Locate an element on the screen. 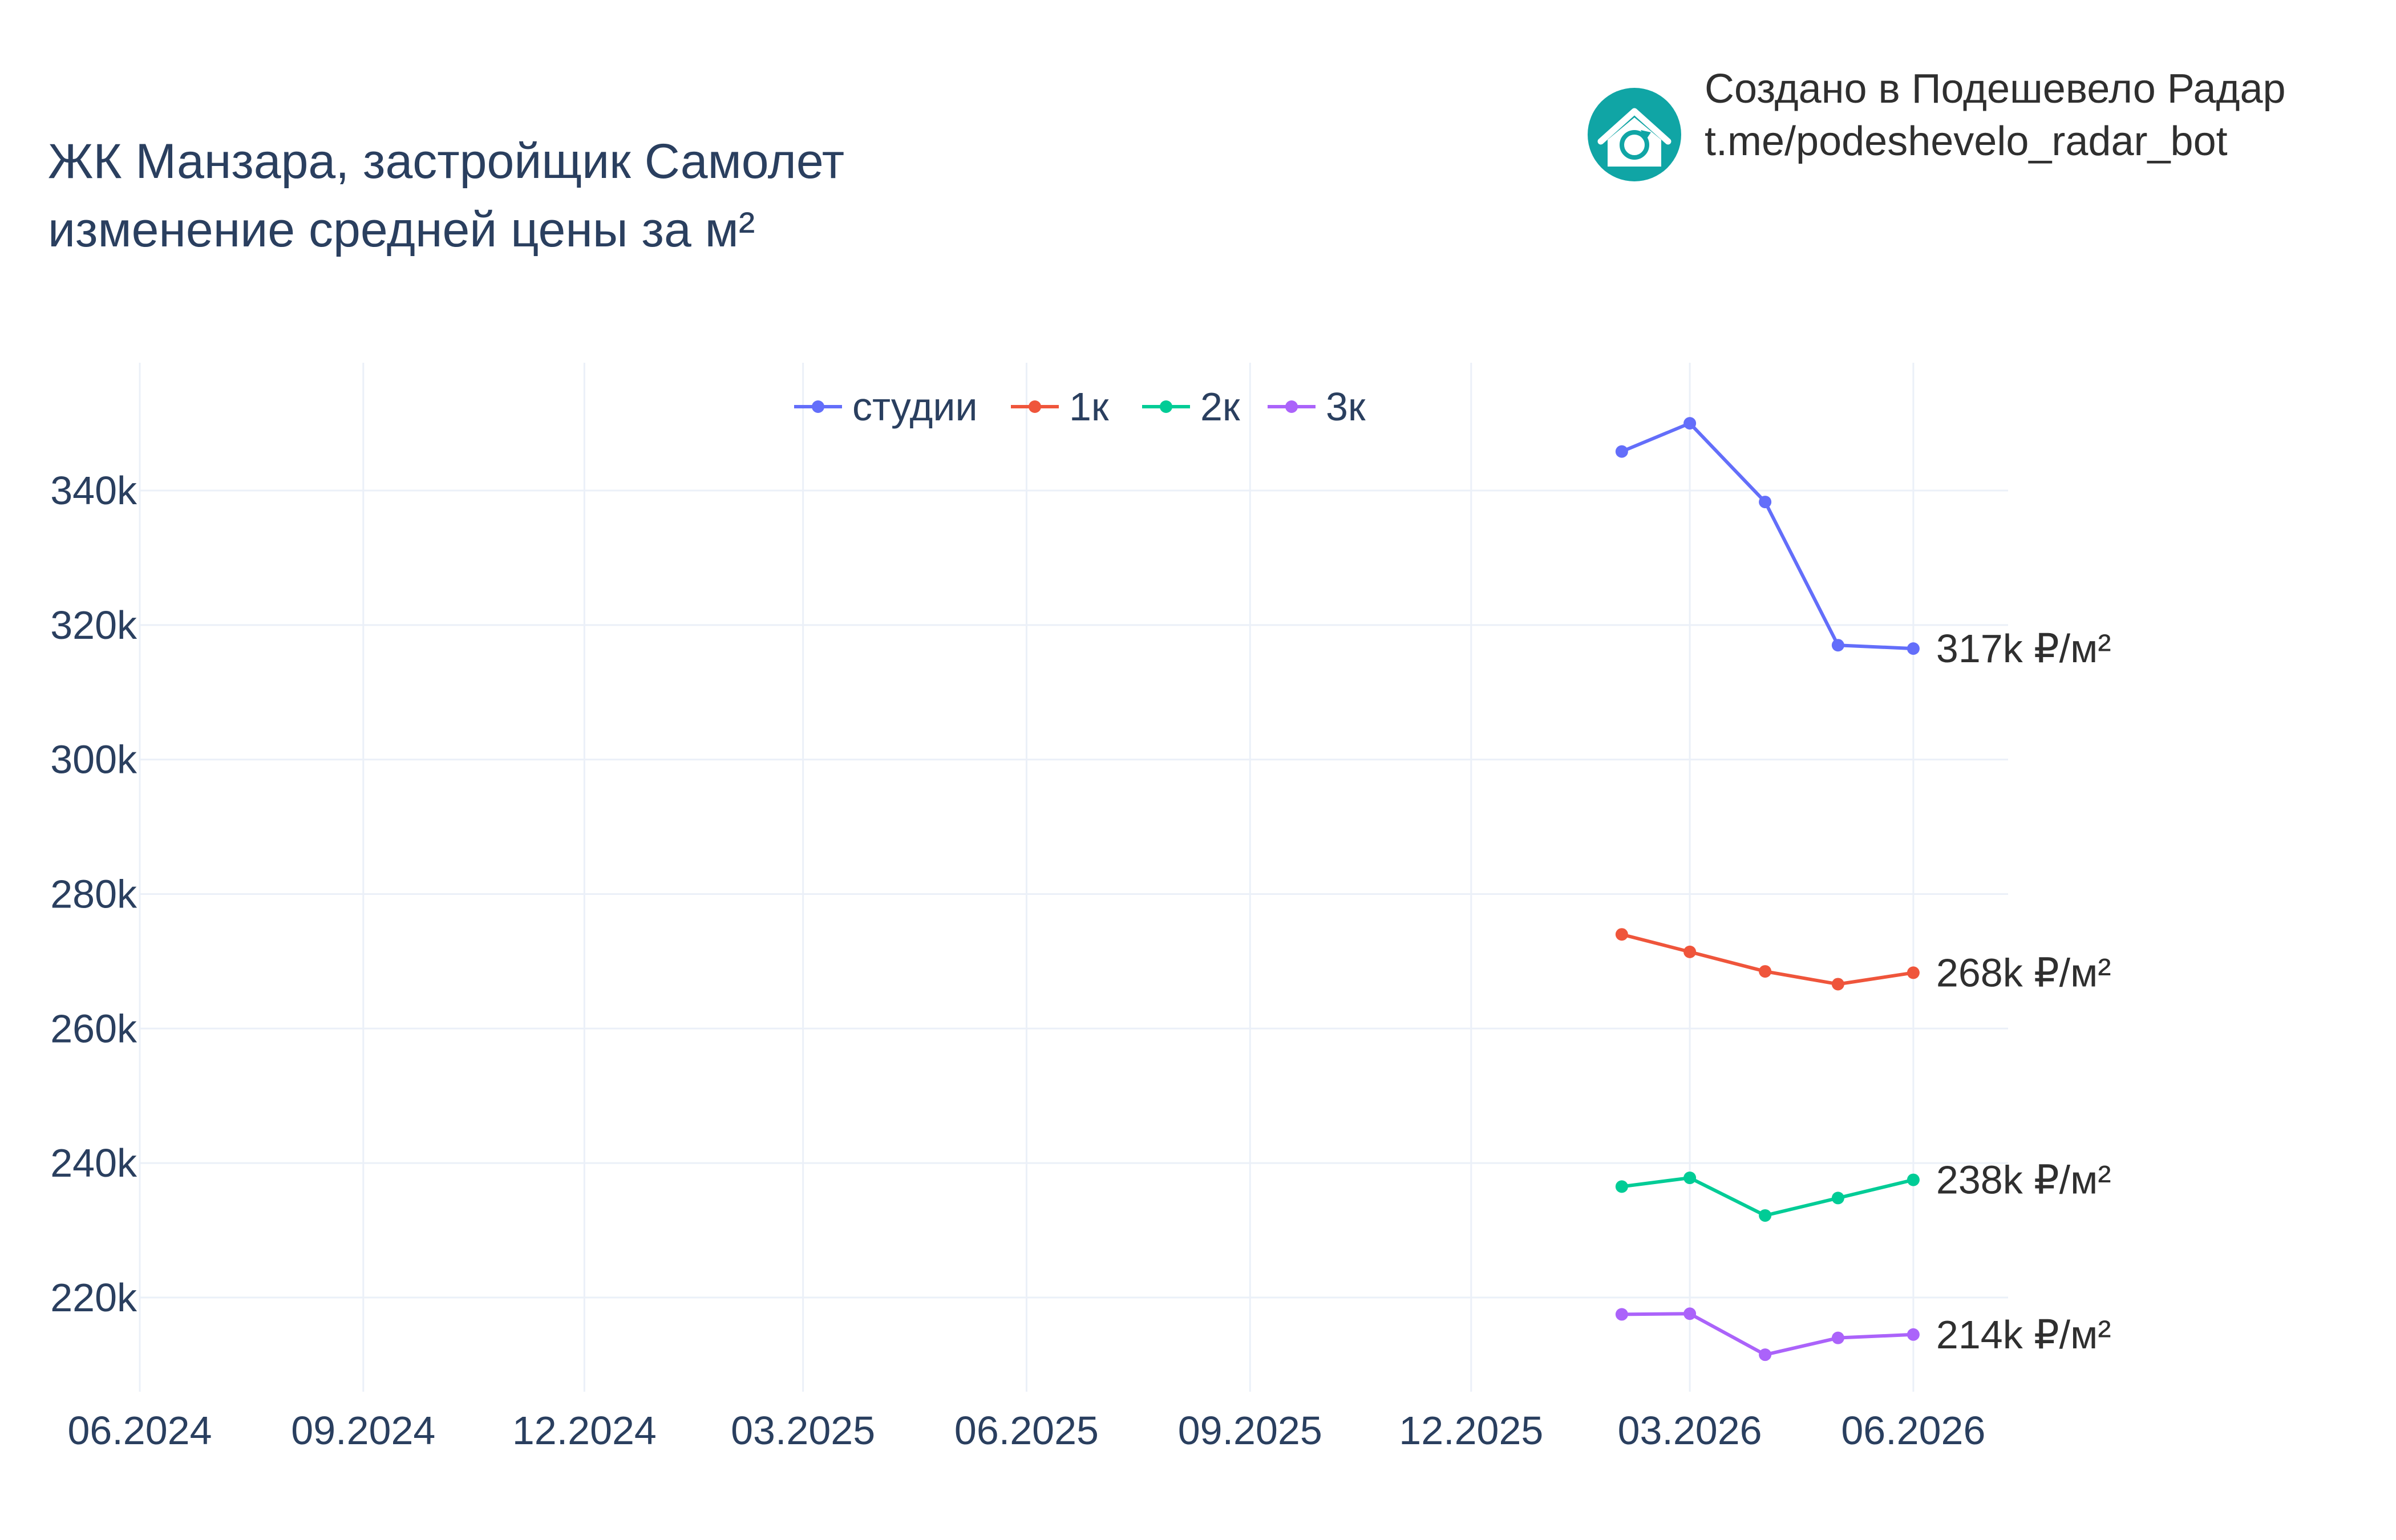  y-tick-label: 300k is located at coordinates (93, 759).